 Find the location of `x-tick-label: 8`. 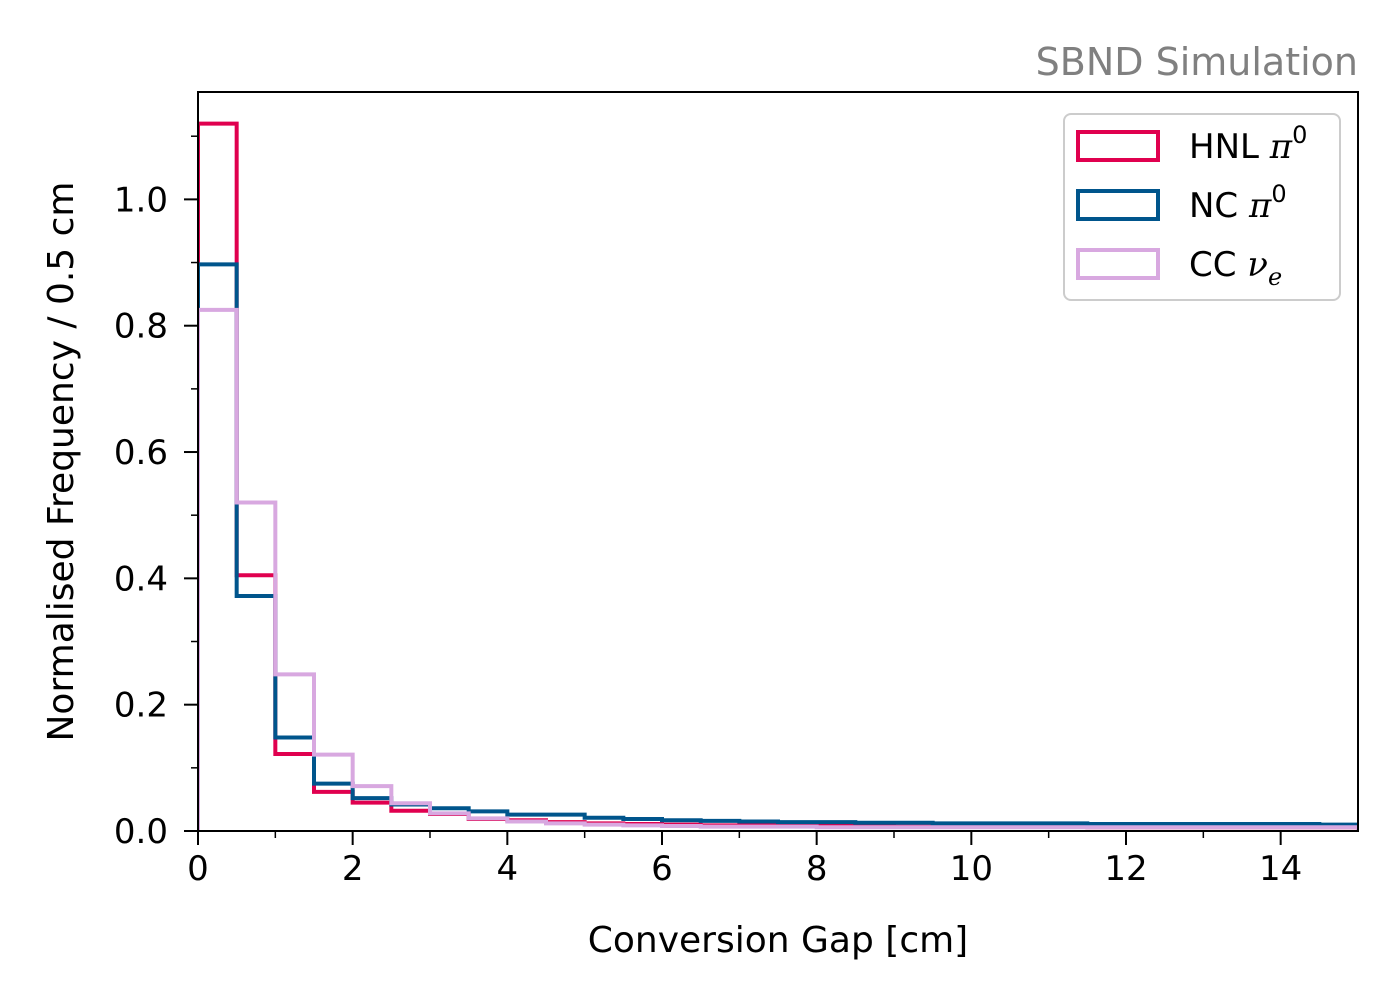

x-tick-label: 8 is located at coordinates (817, 869).